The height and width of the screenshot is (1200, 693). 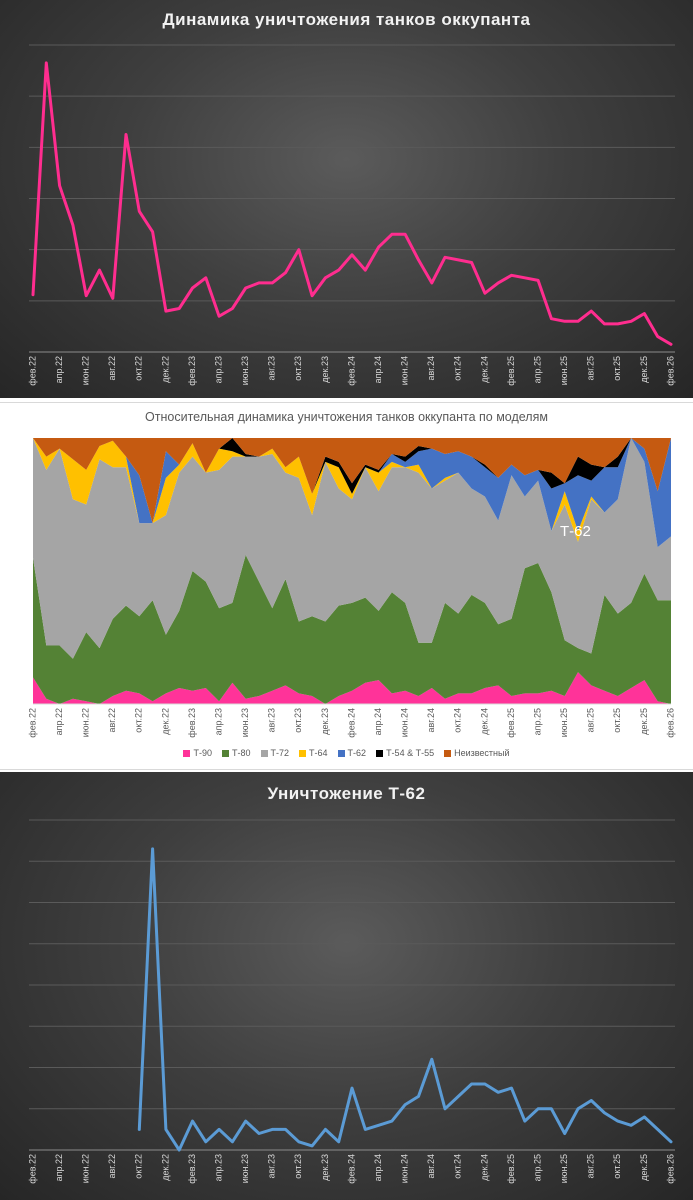 What do you see at coordinates (405, 753) in the screenshot?
I see `legend-item: Т-54 & Т-55` at bounding box center [405, 753].